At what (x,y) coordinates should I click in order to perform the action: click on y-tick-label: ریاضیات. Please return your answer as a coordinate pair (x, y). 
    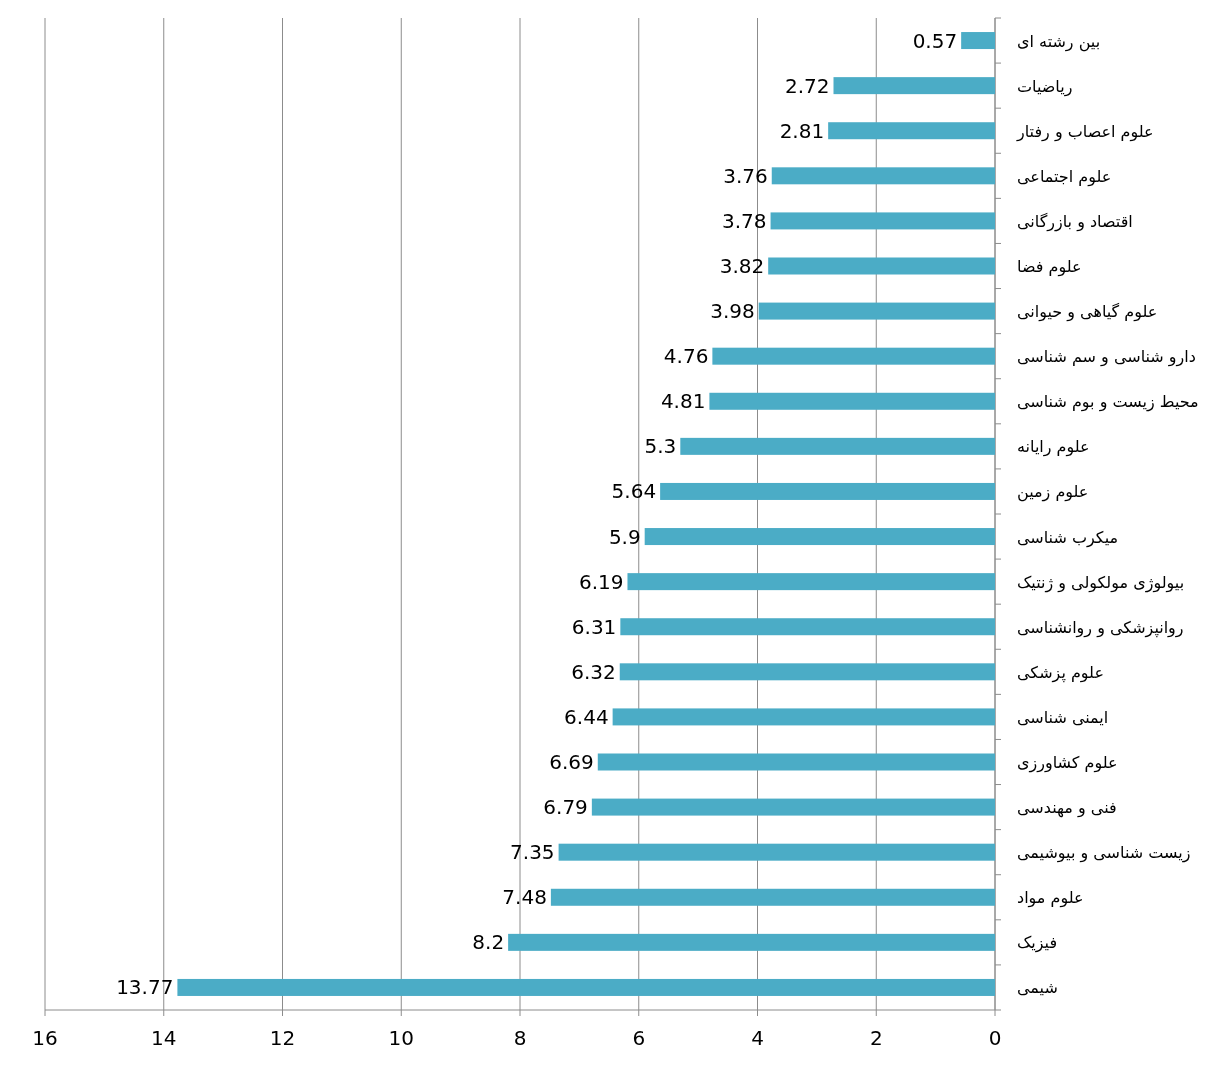
    Looking at the image, I should click on (1045, 86).